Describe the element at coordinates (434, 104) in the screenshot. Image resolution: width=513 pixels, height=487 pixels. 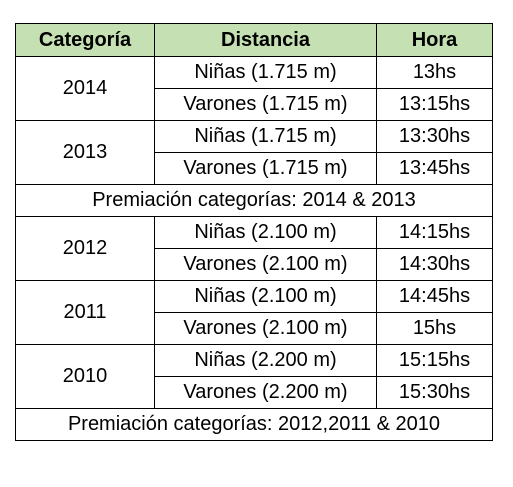
I see `time-cell: 13:15hs` at that location.